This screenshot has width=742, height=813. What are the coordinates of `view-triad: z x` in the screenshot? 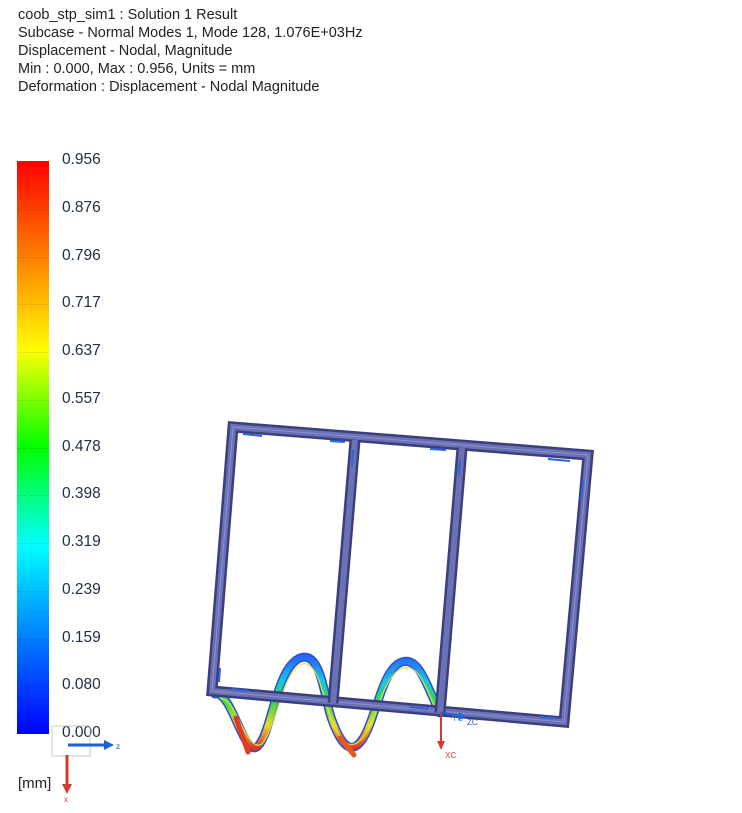 It's located at (85, 764).